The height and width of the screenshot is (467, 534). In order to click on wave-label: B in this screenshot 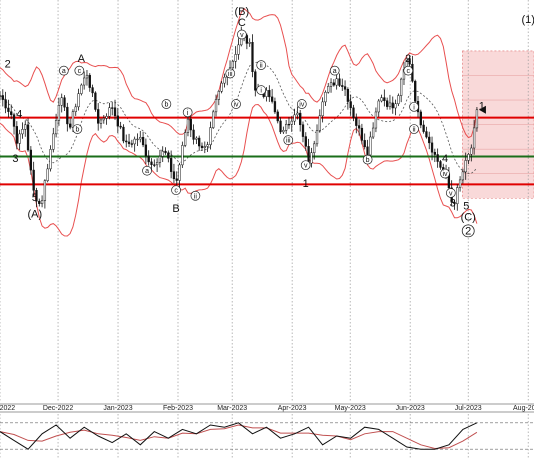, I will do `click(175, 209)`.